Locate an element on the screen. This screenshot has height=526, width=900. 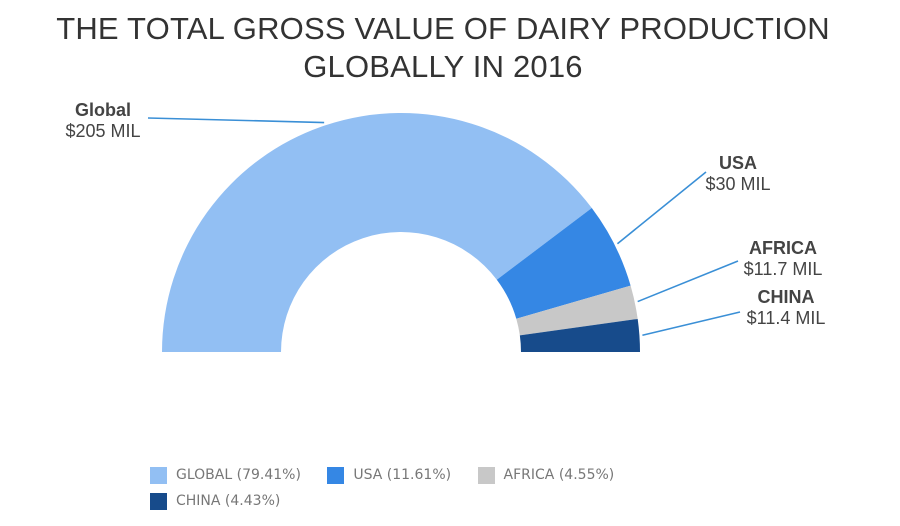
legend-item-global: GLOBAL (79.41%) is located at coordinates (225, 475).